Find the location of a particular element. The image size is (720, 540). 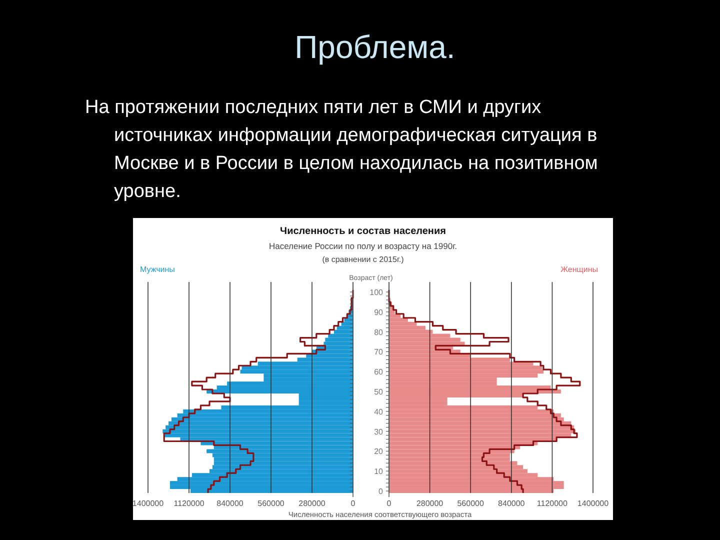

y-tick-label: 50 is located at coordinates (379, 392).